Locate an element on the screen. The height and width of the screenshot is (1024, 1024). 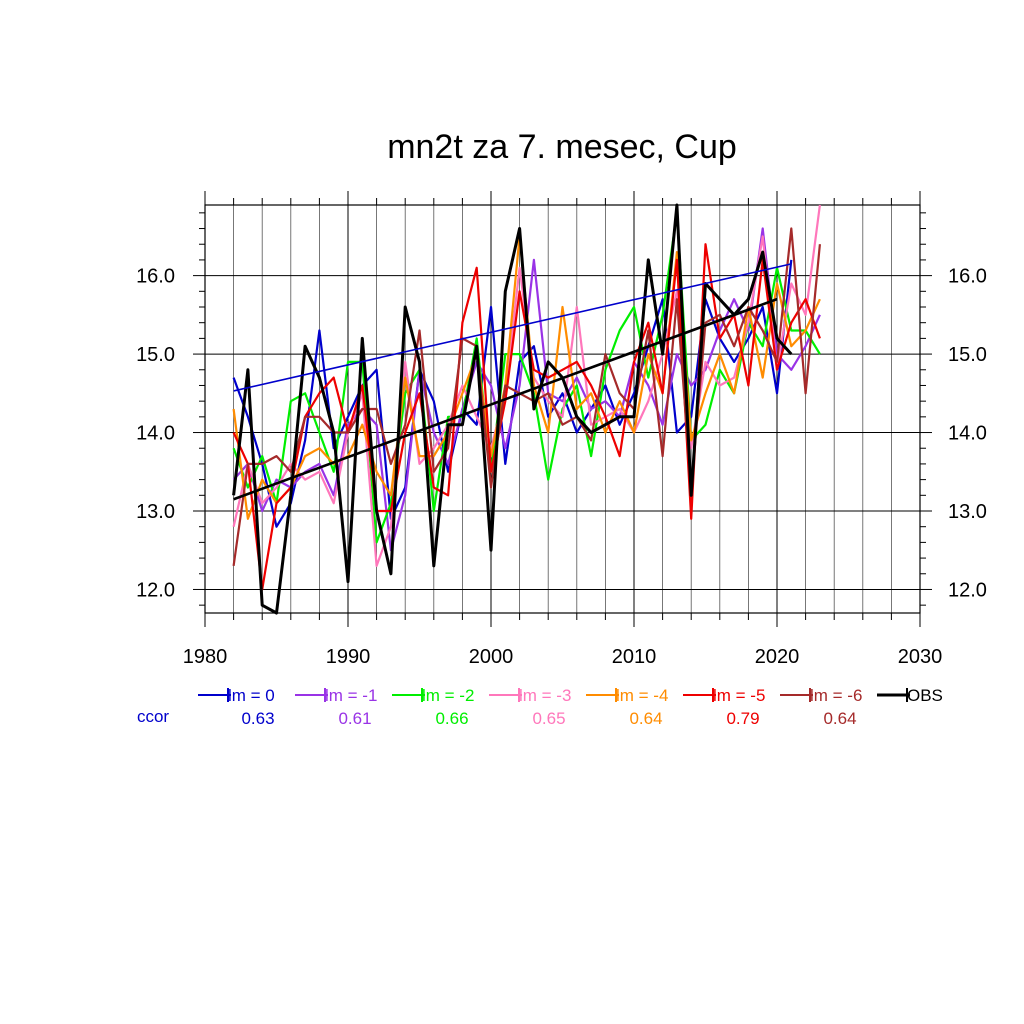
x-tick-label: 1980 is located at coordinates (205, 657).